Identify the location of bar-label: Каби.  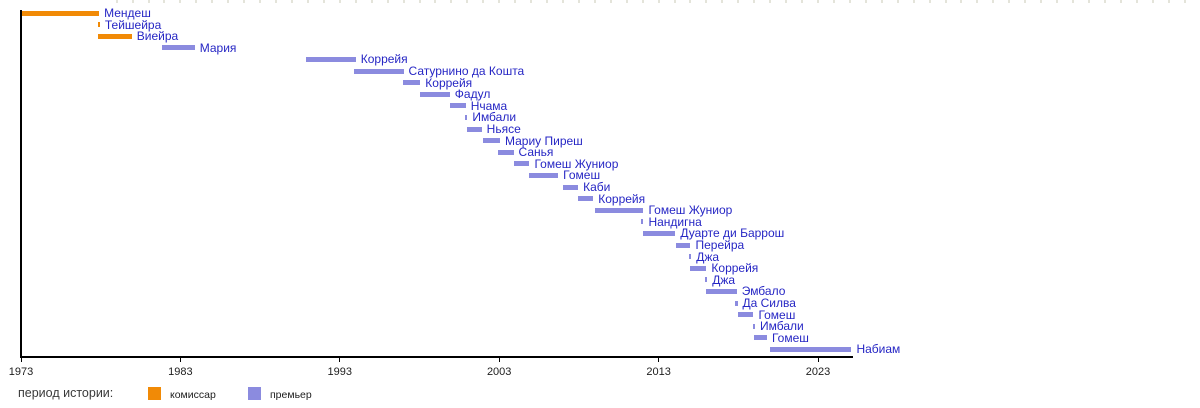
(597, 187).